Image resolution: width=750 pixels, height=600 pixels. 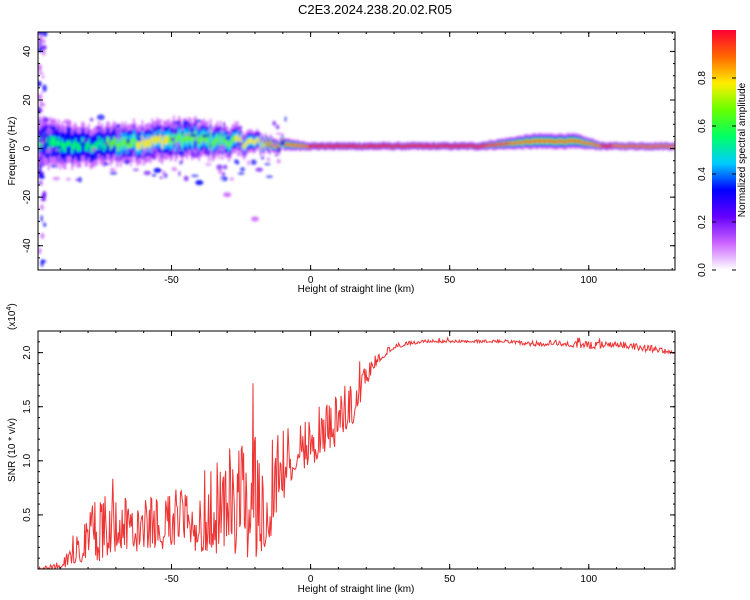 I want to click on snr-y-multiplier: (x104), so click(x=12, y=316).